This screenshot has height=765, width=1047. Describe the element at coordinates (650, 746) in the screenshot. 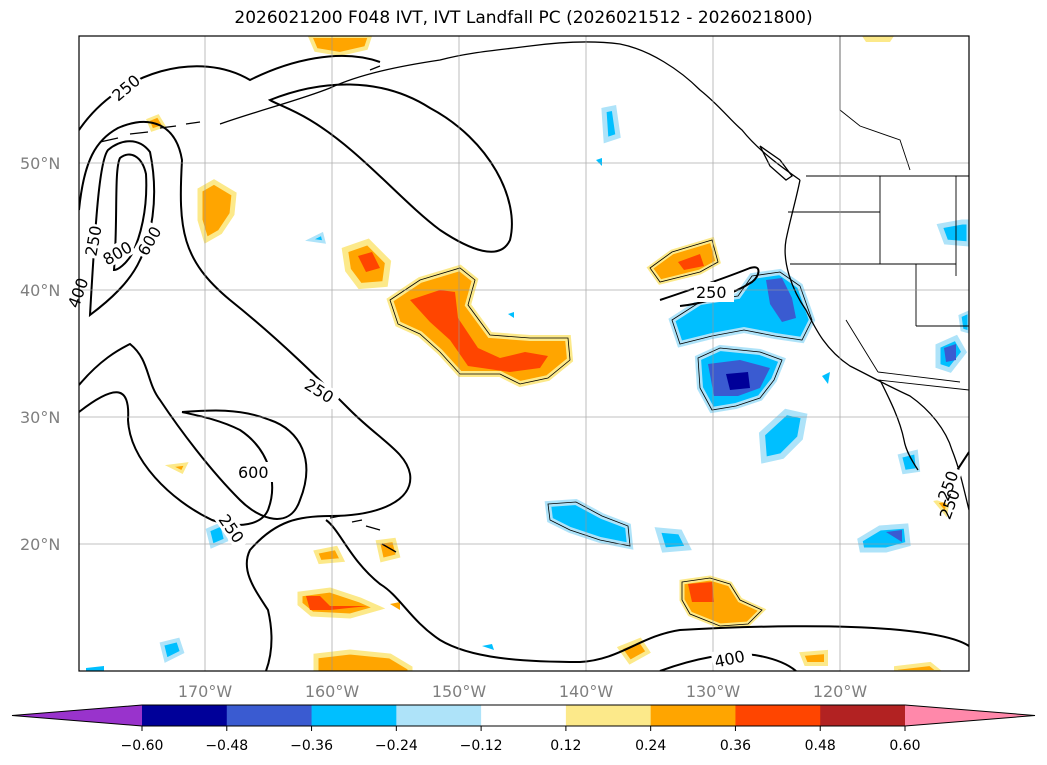

I see `colorbar-tick-label: 0.24` at that location.